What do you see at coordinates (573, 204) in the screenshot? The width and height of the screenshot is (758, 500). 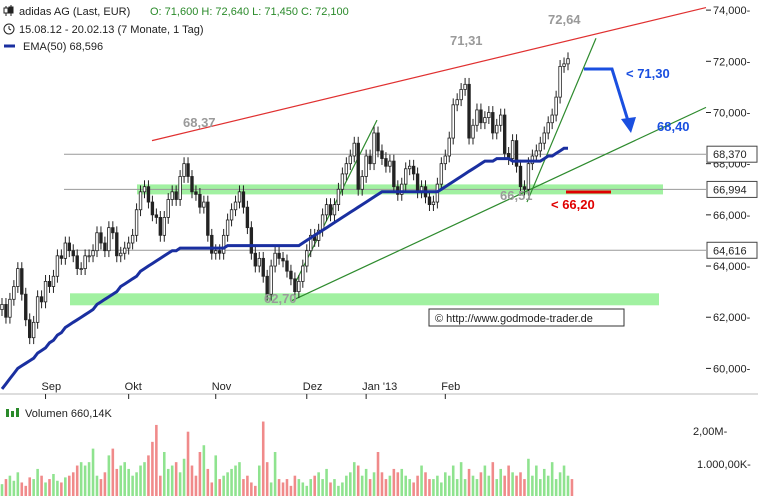 I see `annotation-stop: < 66,20` at bounding box center [573, 204].